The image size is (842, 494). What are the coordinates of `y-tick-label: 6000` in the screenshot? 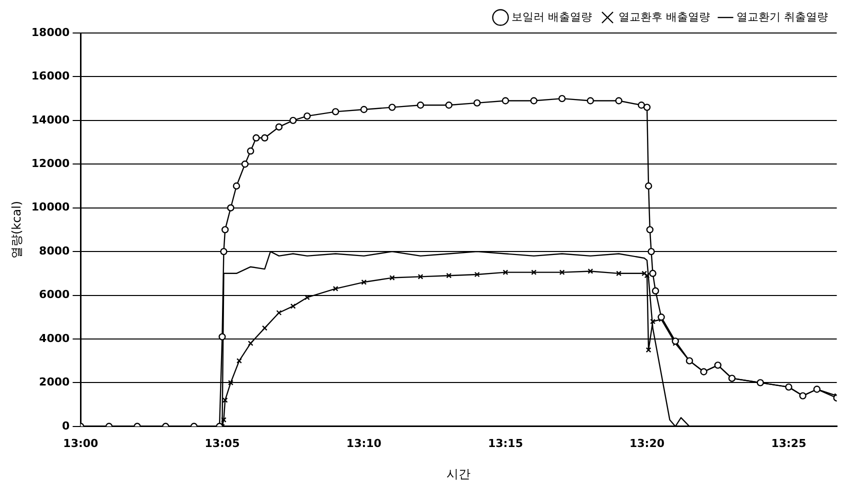 It's located at (54, 295).